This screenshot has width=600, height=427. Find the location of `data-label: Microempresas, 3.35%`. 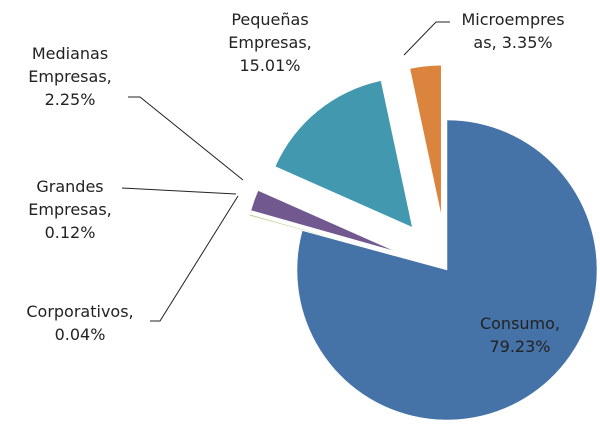

data-label: Microempresas, 3.35% is located at coordinates (513, 31).